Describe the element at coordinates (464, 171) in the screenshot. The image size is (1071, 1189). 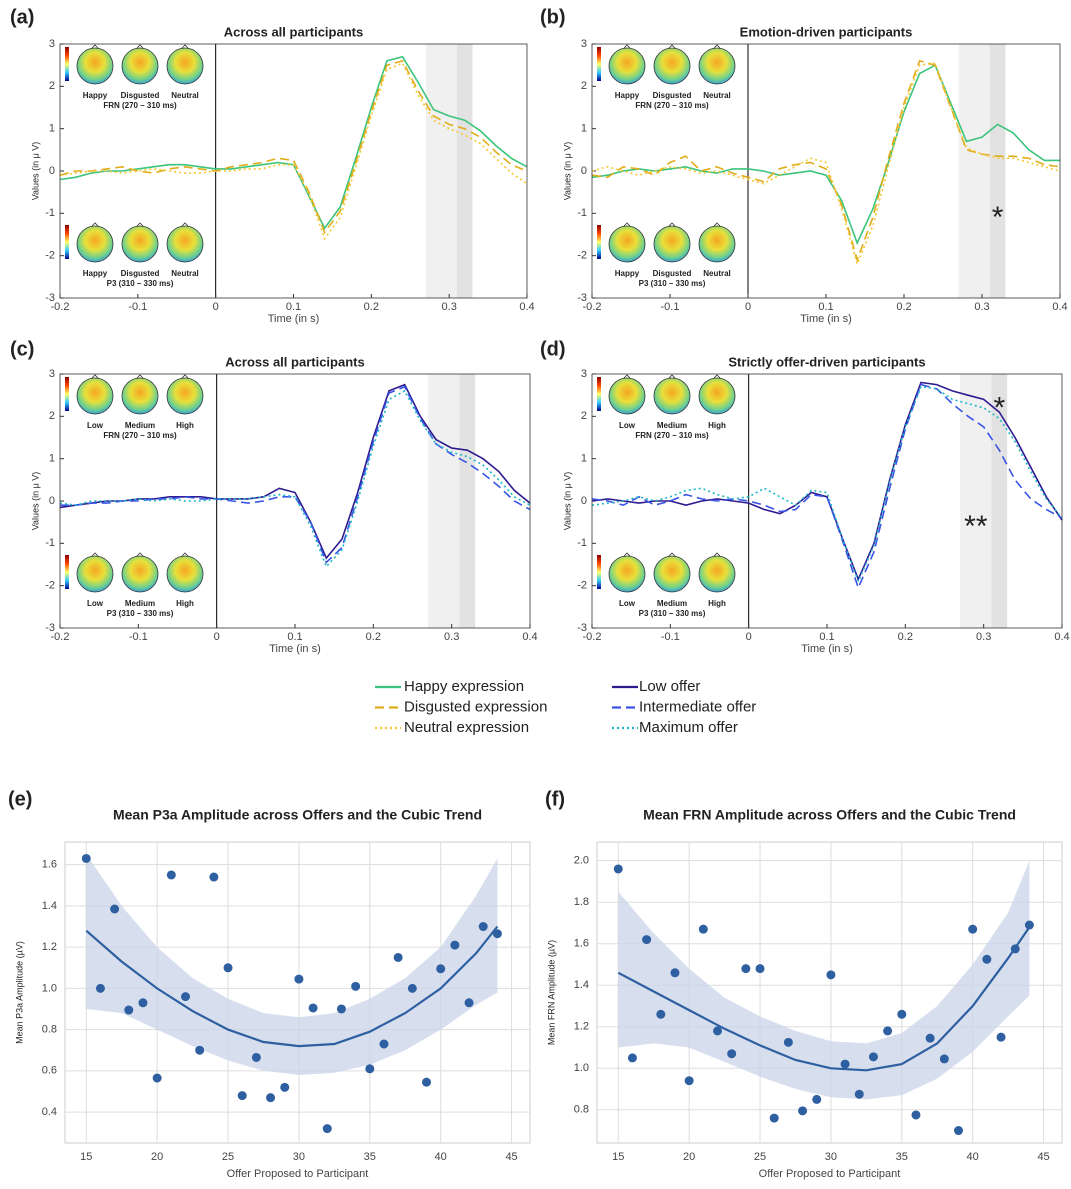
I see `shaded-window` at that location.